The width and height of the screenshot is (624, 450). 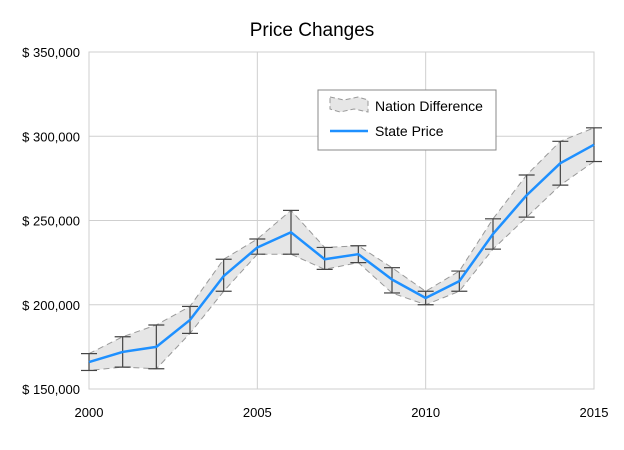 I want to click on y-tick-label: $ 350,000, so click(x=51, y=52).